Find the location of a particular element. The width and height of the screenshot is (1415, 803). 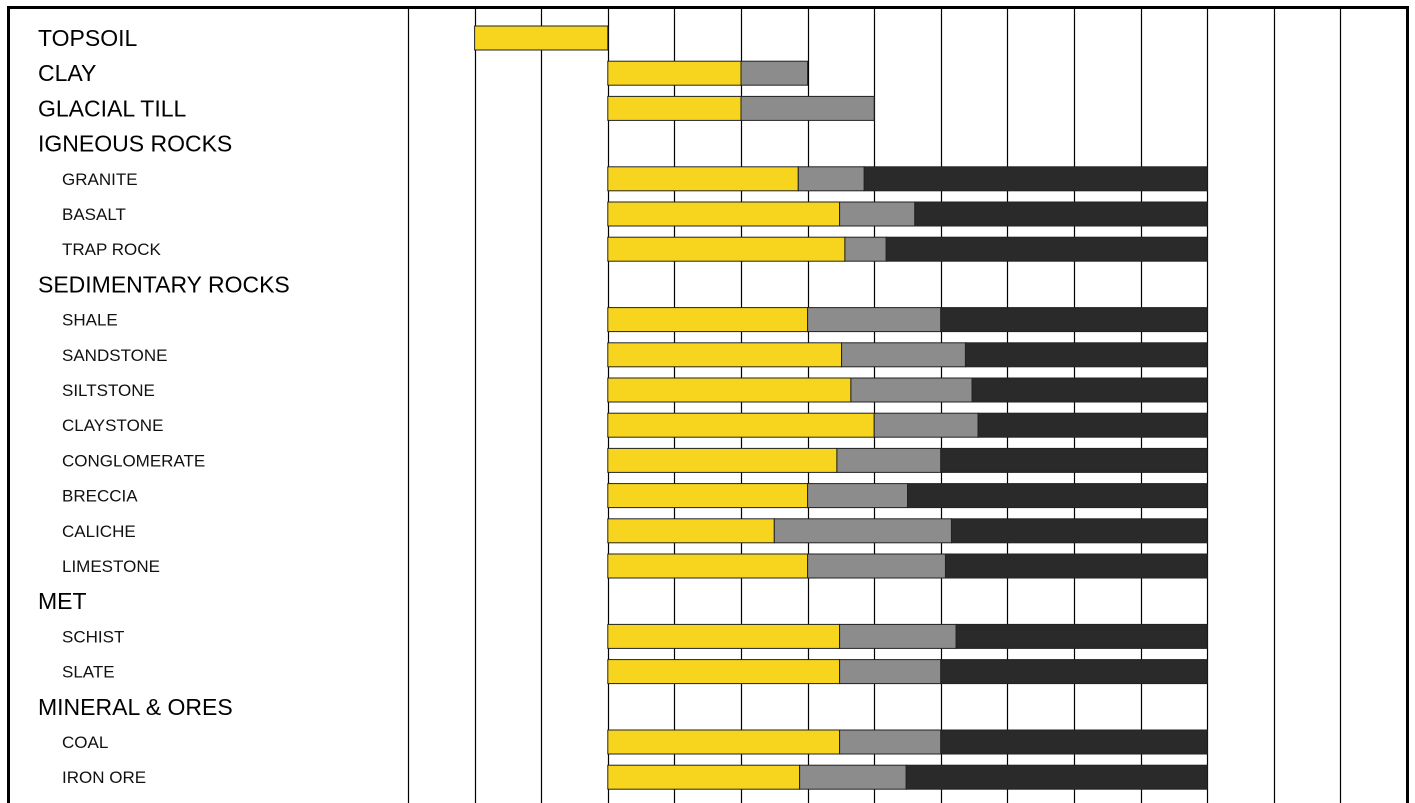

bar-trap-rock-dark is located at coordinates (1046, 249).